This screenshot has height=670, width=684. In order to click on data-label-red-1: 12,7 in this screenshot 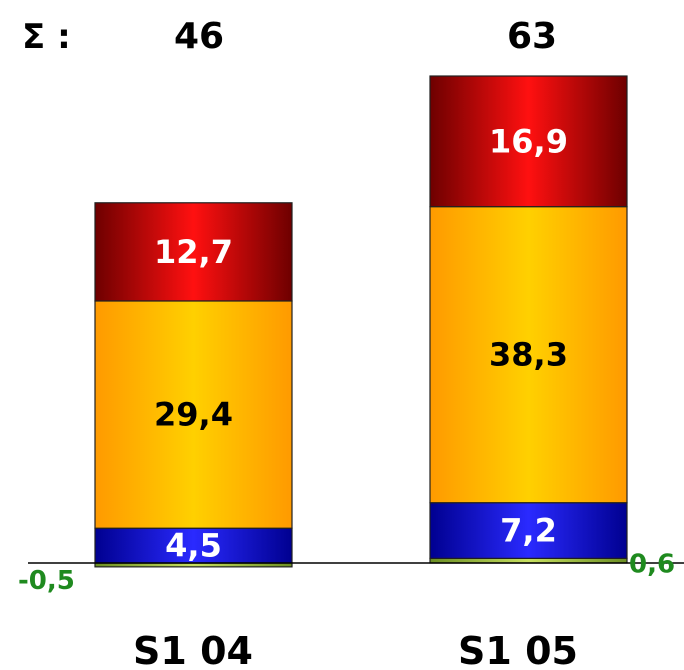, I will do `click(193, 252)`.